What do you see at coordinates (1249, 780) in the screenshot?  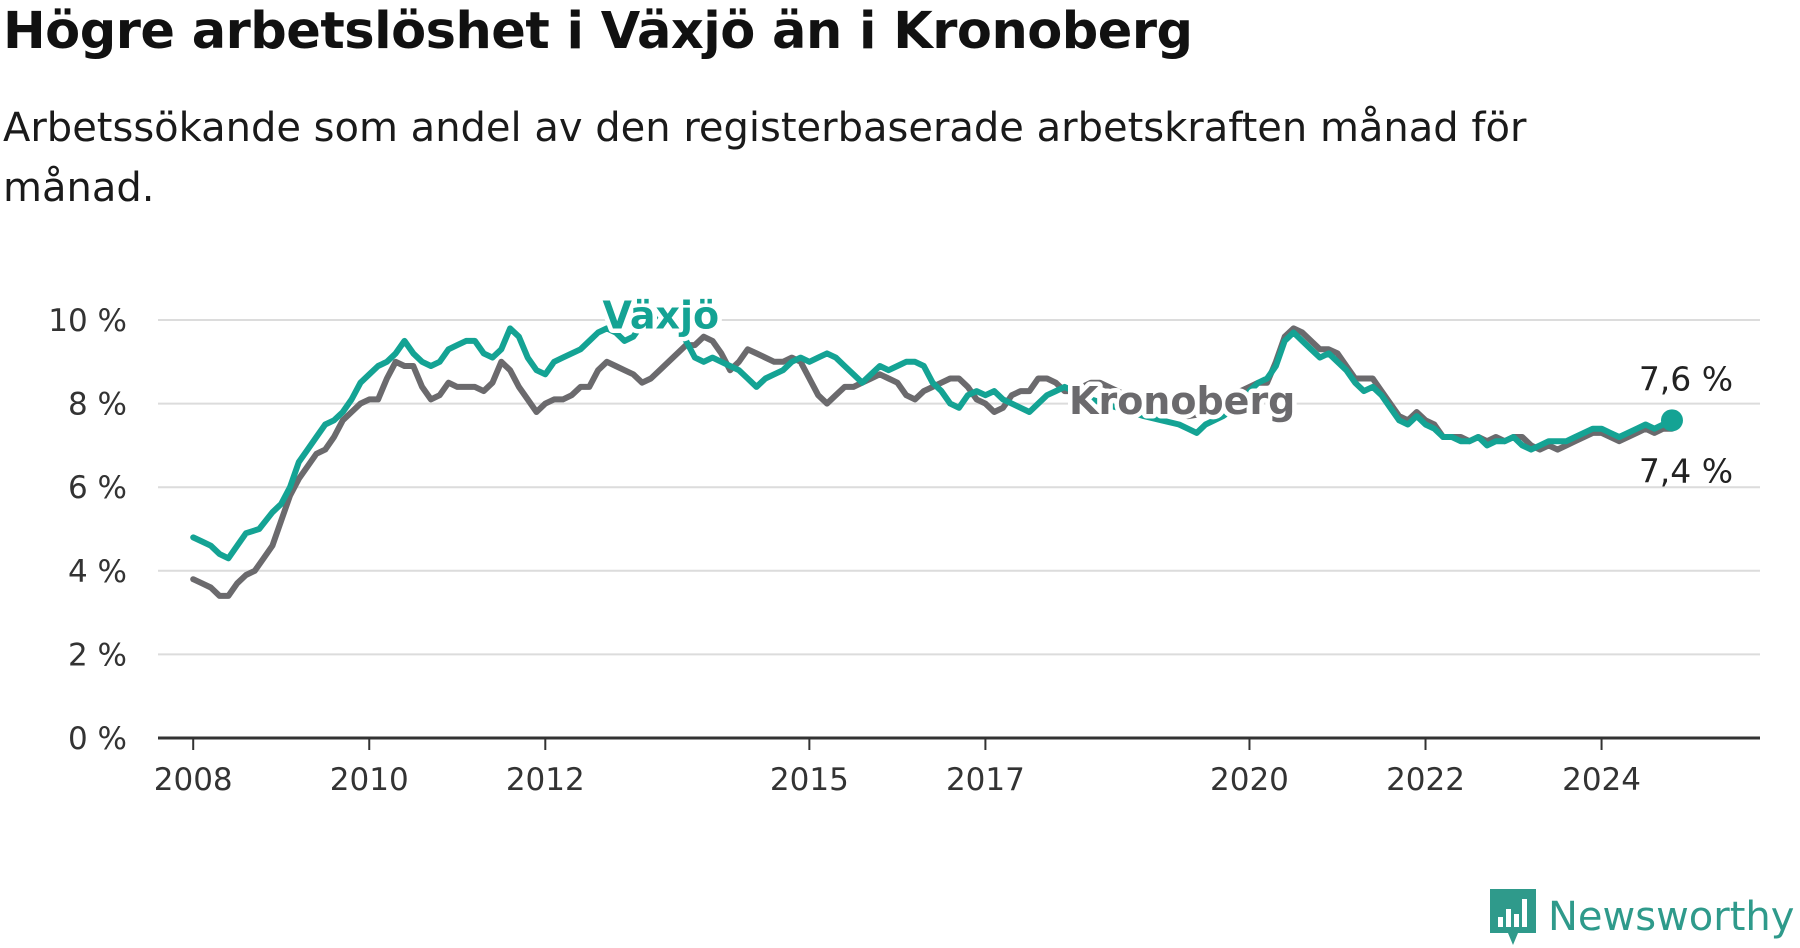 I see `x-tick-label: 2020` at bounding box center [1249, 780].